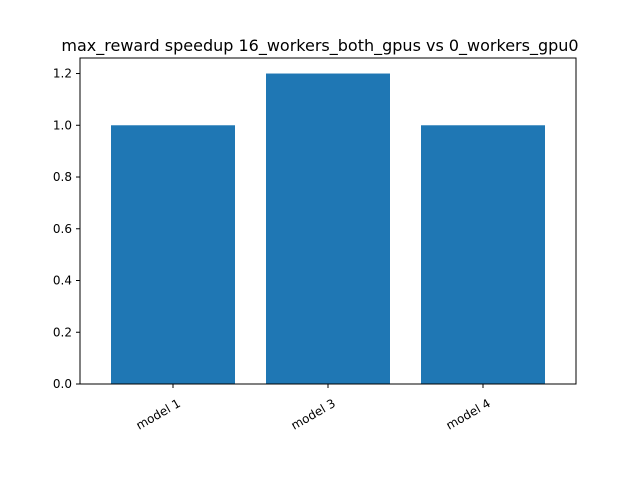  I want to click on y-axis: 0.0 0.2 0.4 0.6 0.8 1.0 1.2, so click(66, 229).